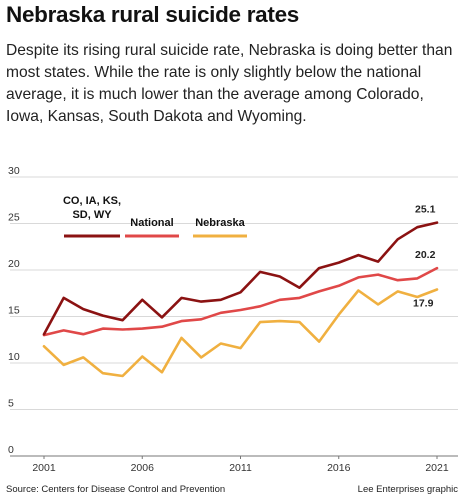 The width and height of the screenshot is (466, 500). I want to click on y-tick-label: 15, so click(14, 311).